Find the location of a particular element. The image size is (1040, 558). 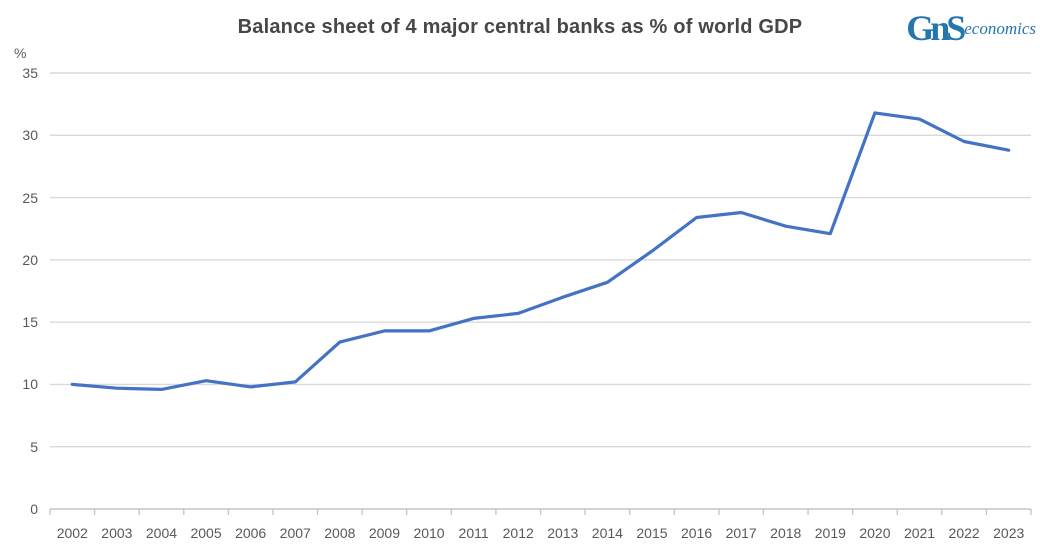

x-tick-label: 2020 is located at coordinates (875, 533).